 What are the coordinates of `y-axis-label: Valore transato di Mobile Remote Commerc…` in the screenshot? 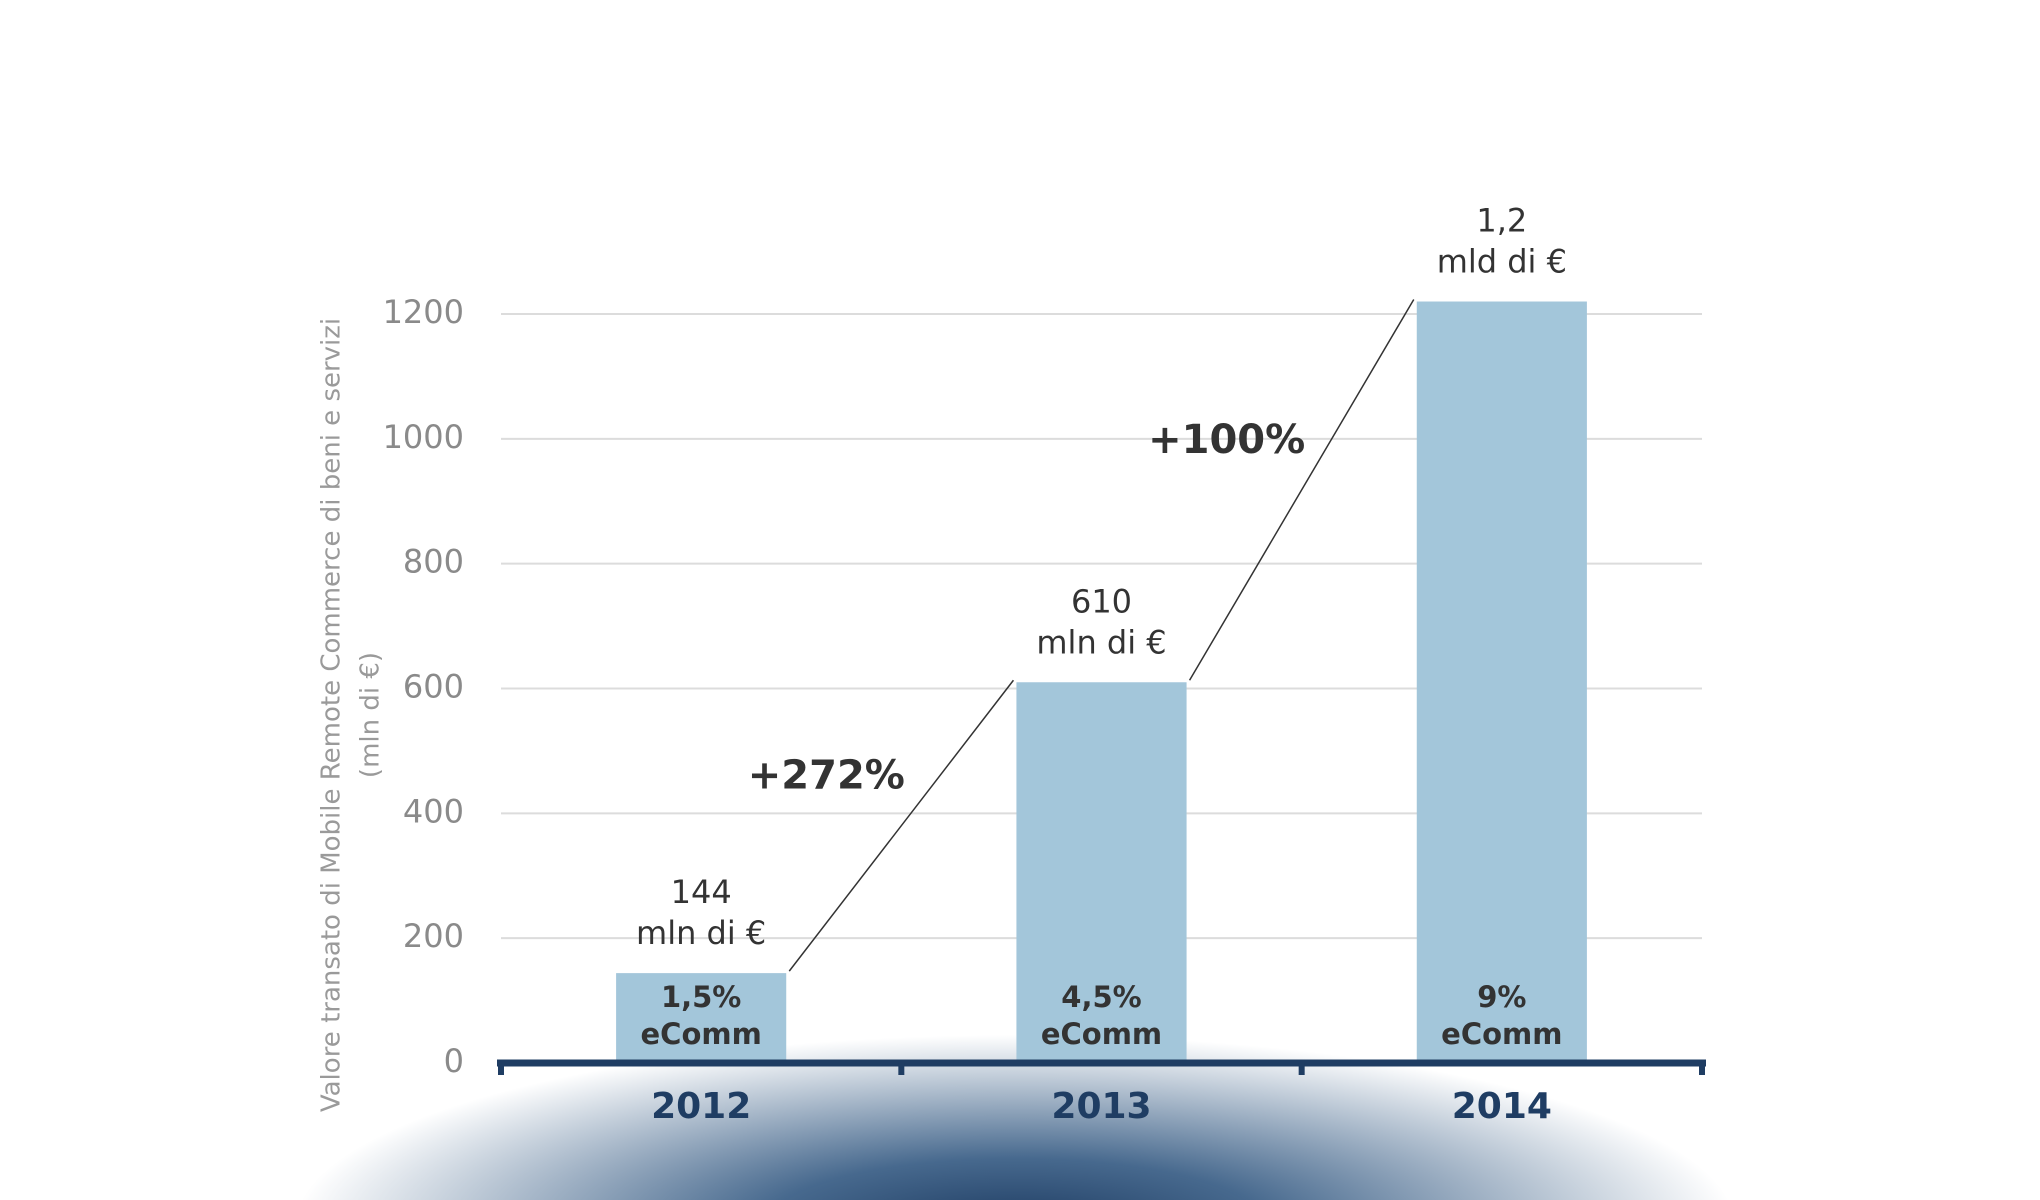 It's located at (332, 715).